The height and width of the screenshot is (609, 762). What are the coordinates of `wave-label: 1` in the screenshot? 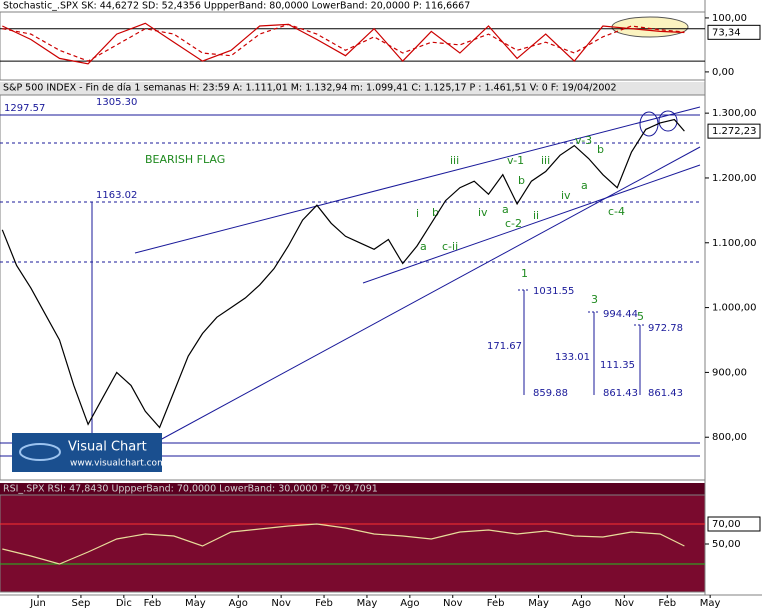 It's located at (524, 273).